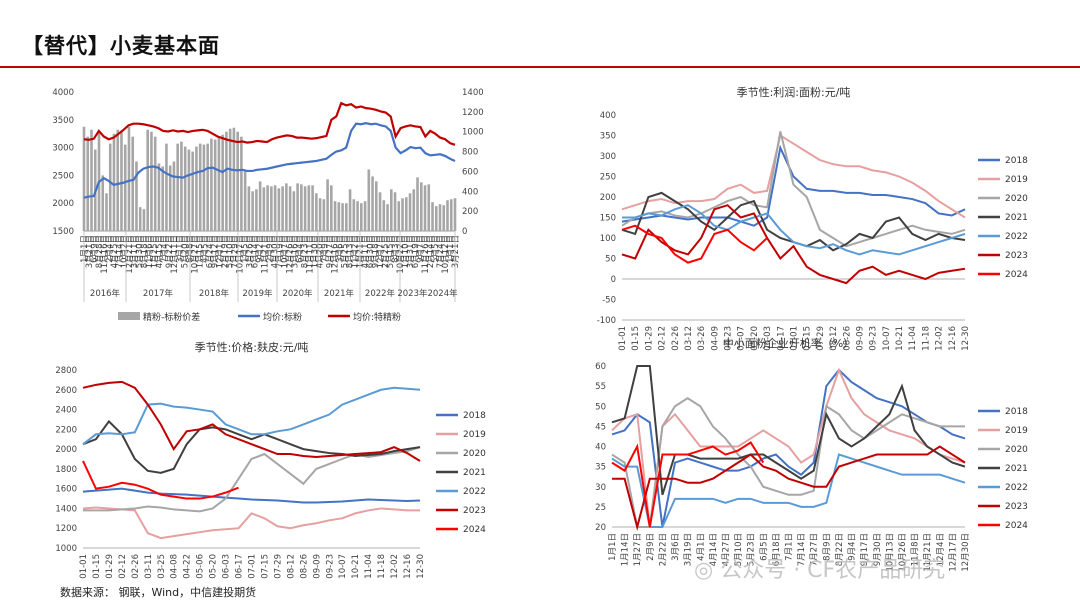  Describe the element at coordinates (250, 251) in the screenshot. I see `c1-x-tick: 3月26日` at that location.